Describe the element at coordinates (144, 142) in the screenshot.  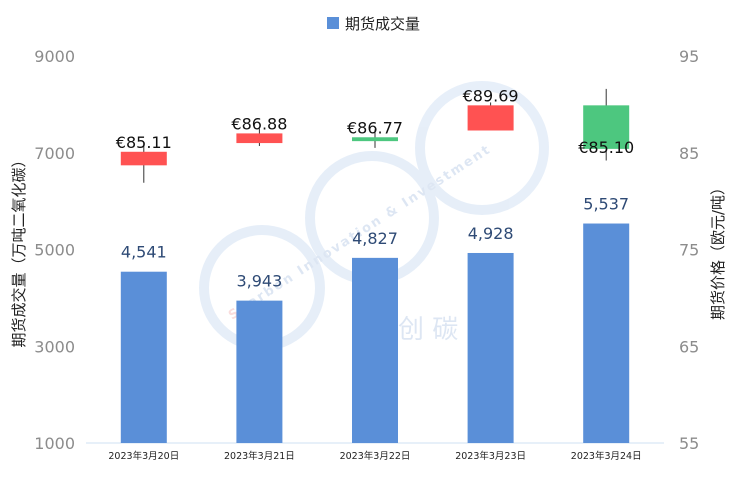
I see `price-label: €85.11` at that location.